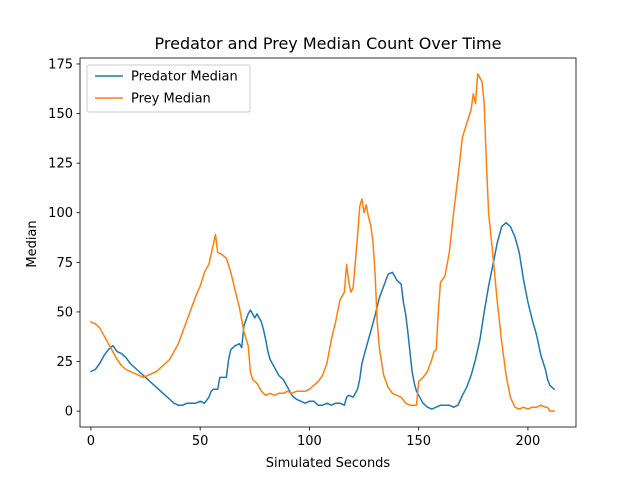  What do you see at coordinates (64, 263) in the screenshot?
I see `y-tick-label: 75` at bounding box center [64, 263].